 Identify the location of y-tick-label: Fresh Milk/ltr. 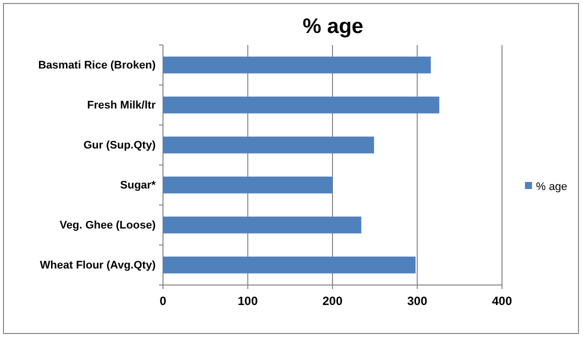
(121, 106).